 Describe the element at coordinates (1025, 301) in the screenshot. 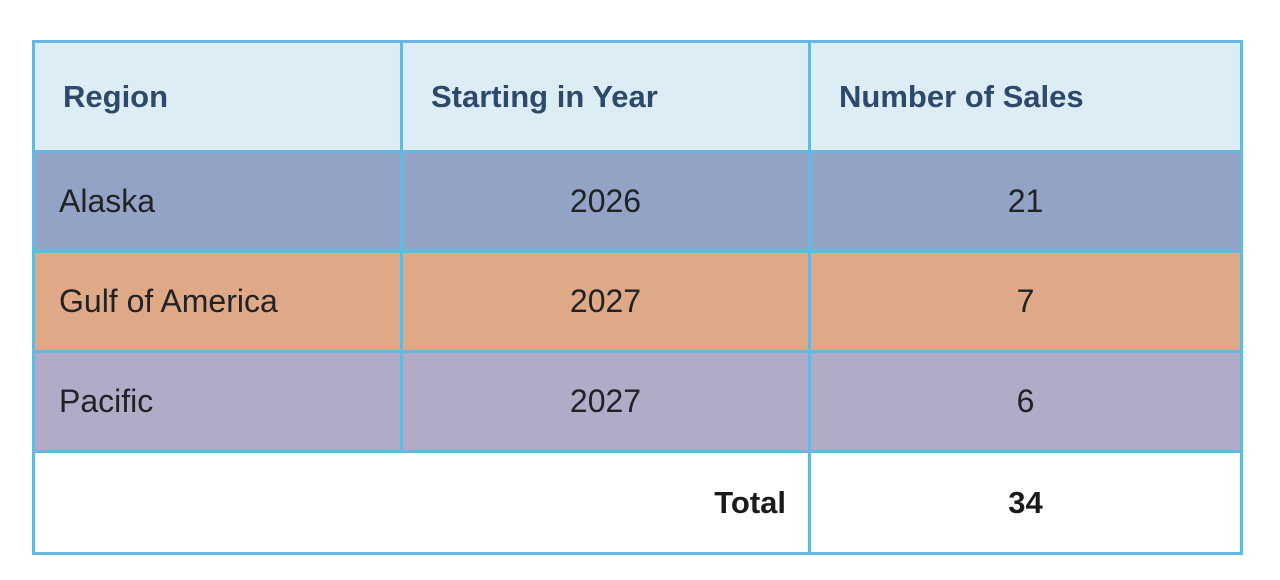

I see `sales-cell: 7` at that location.